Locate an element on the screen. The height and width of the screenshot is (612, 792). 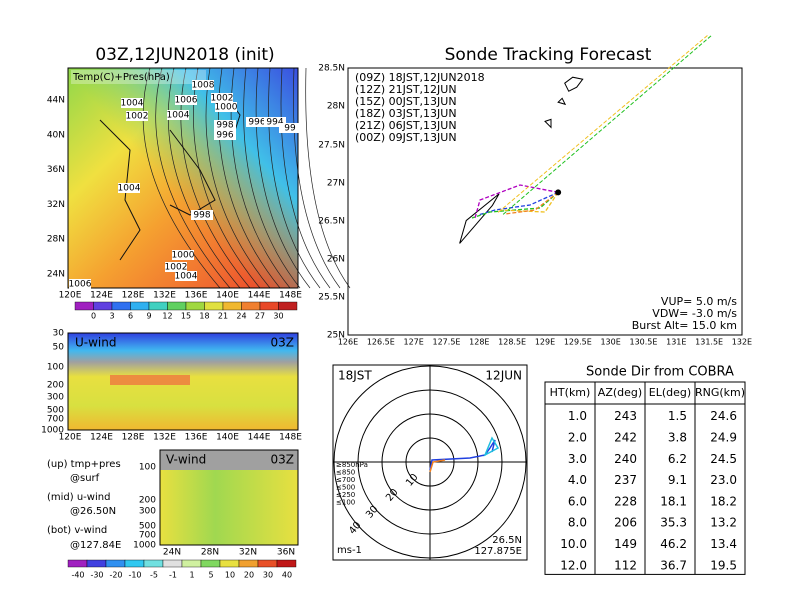
x-label: 131E is located at coordinates (676, 342).